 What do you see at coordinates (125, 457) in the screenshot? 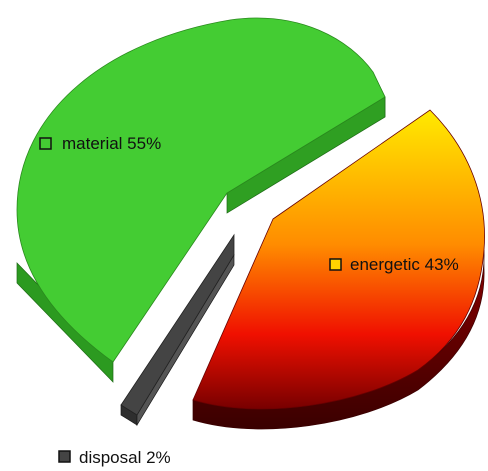
I see `slice-label-disposal: disposal 2%` at bounding box center [125, 457].